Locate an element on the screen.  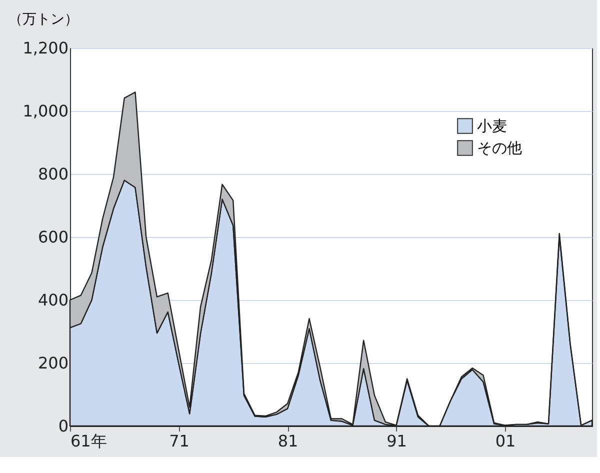
y-tick-label: 1,000 is located at coordinates (45, 111).